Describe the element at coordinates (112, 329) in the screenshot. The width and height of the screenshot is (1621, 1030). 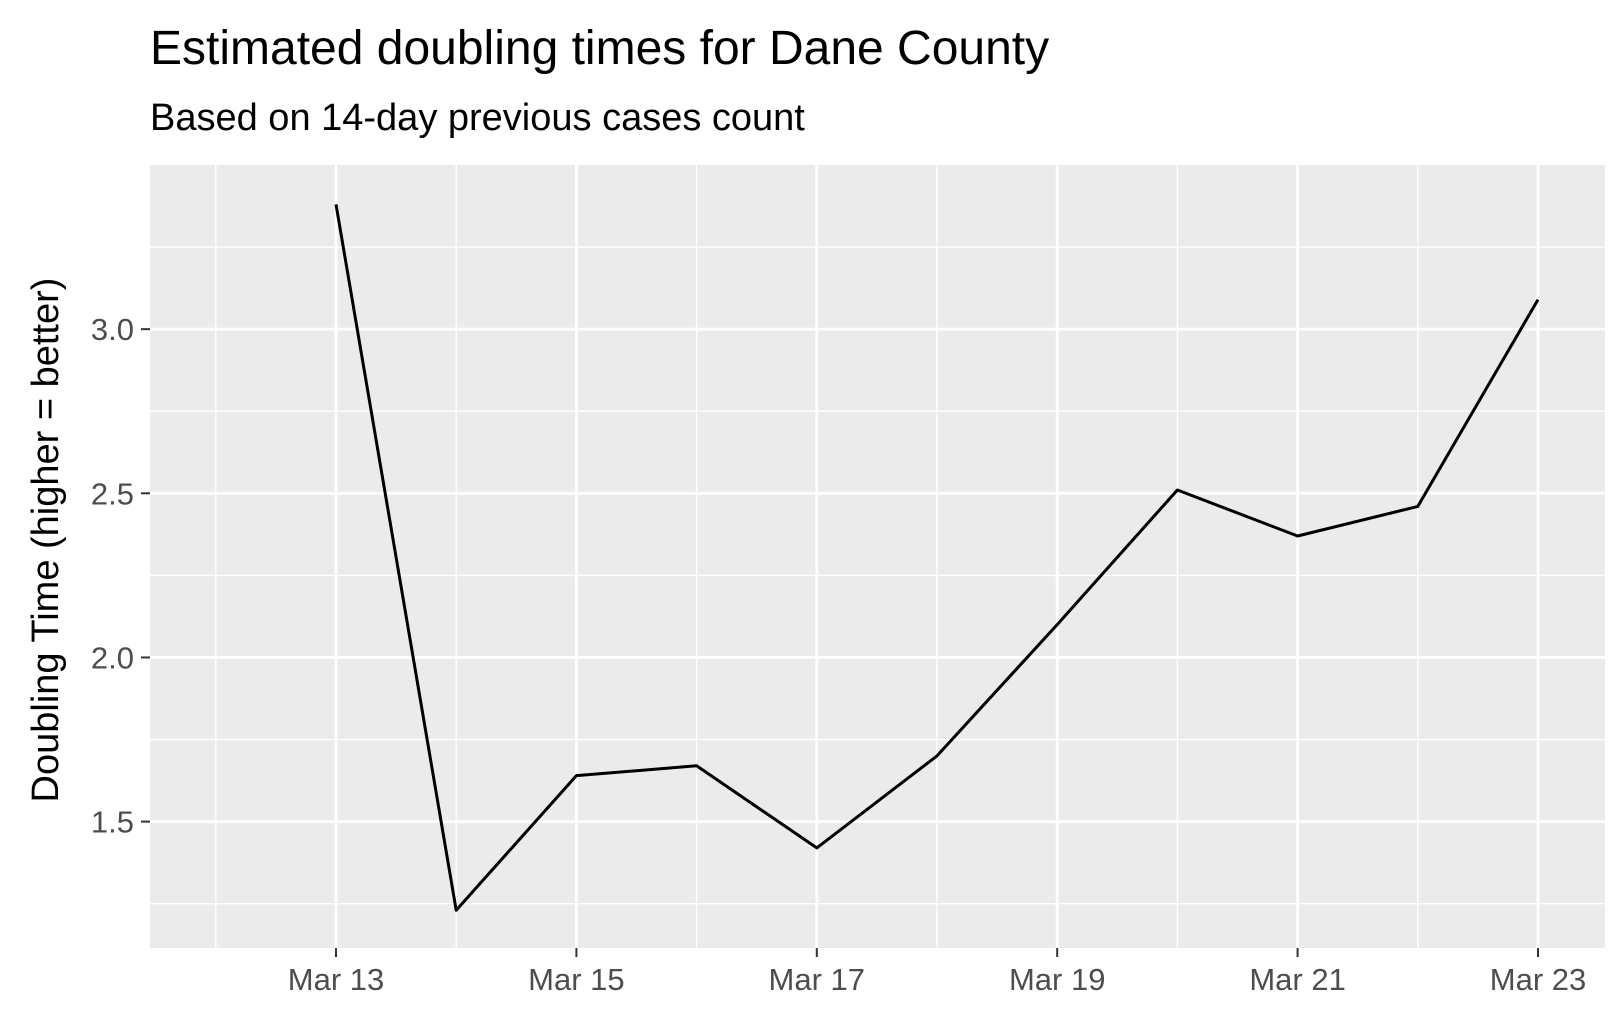
I see `y-tick-label: 3.0` at that location.